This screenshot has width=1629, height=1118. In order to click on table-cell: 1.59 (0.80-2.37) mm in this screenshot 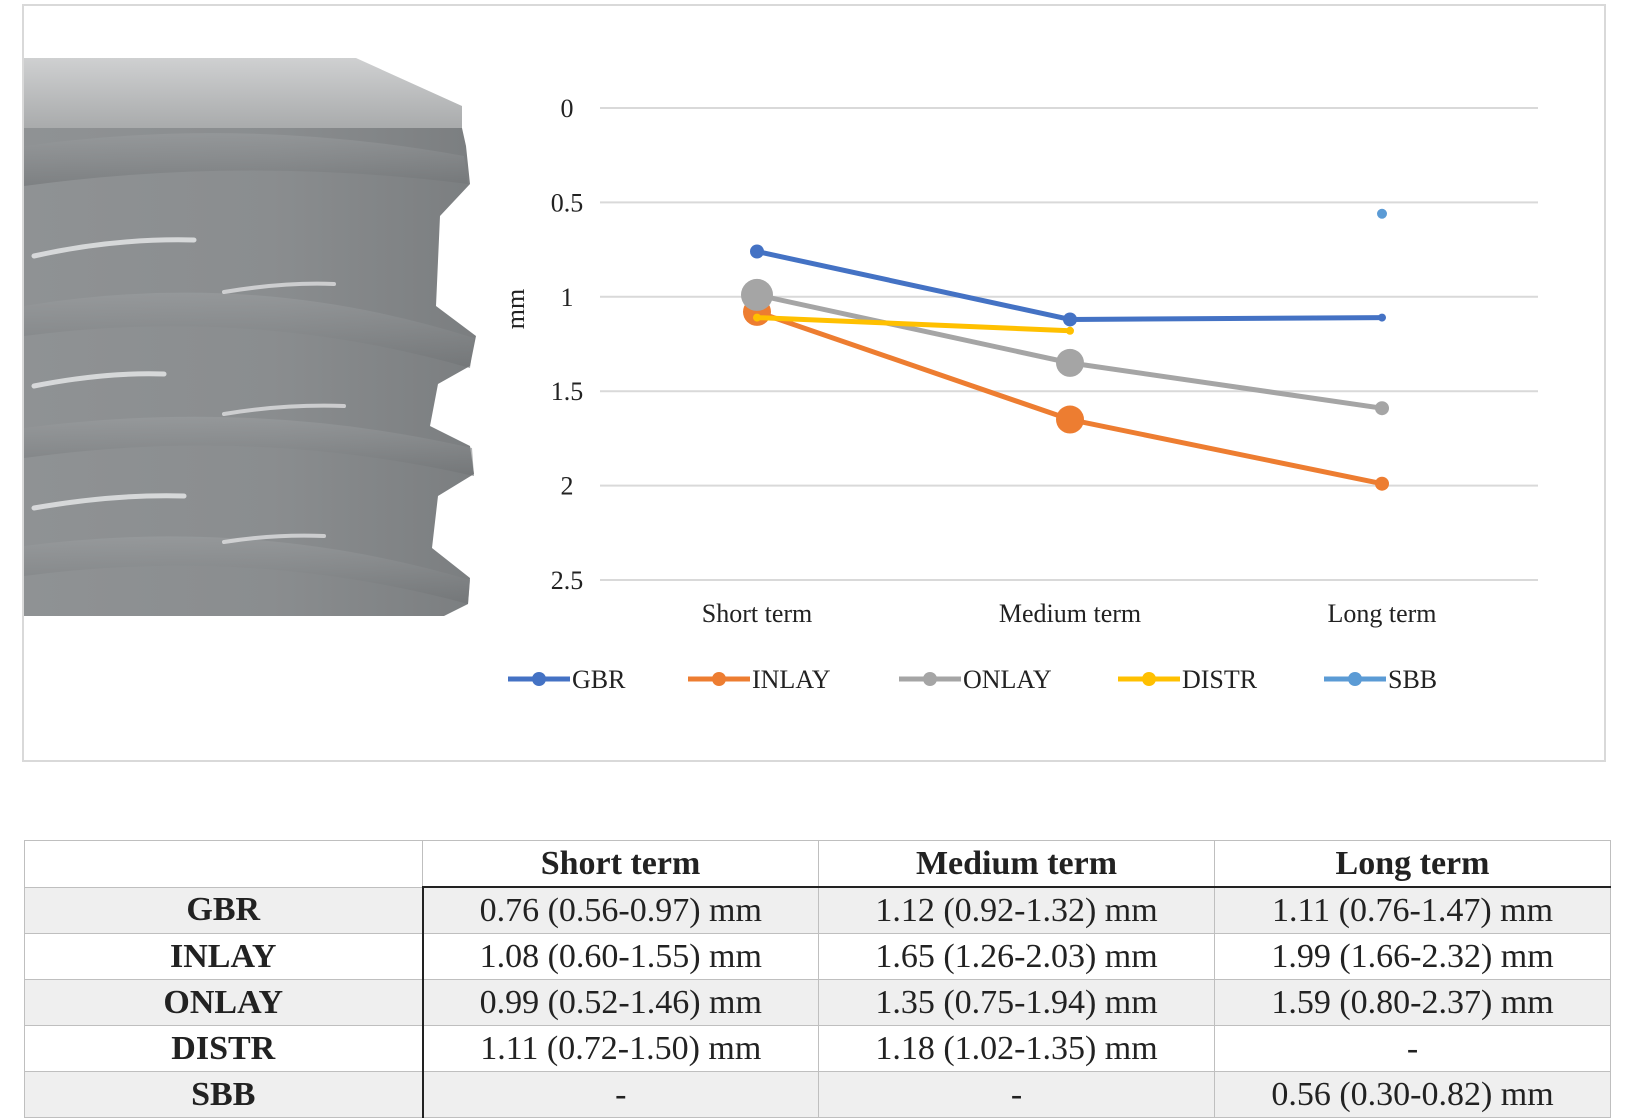, I will do `click(1412, 1002)`.